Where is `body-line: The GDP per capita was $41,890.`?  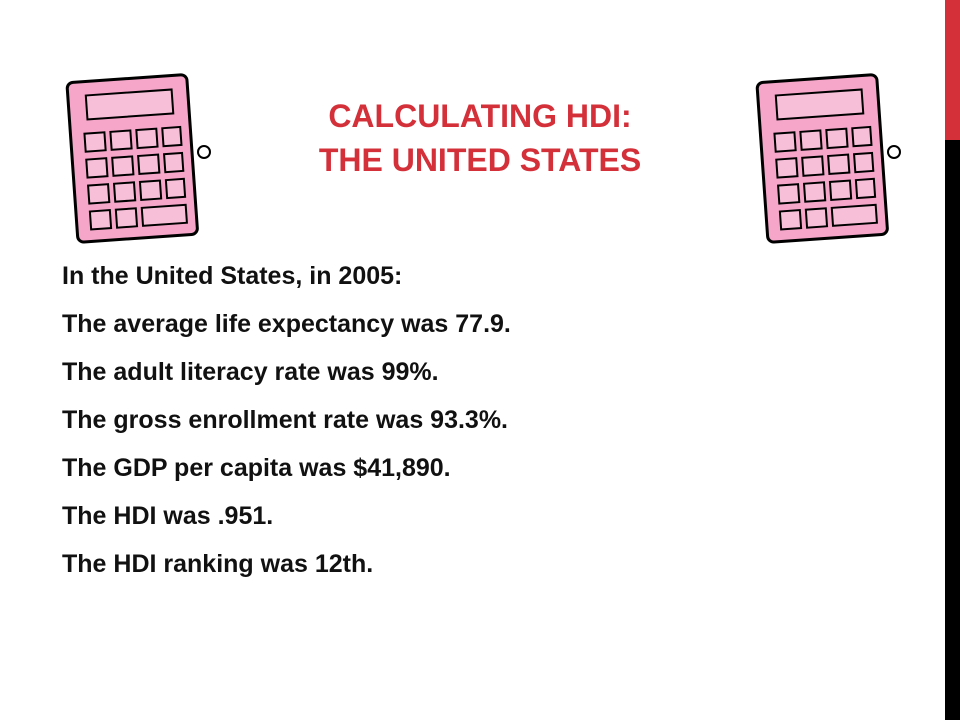 body-line: The GDP per capita was $41,890. is located at coordinates (256, 468).